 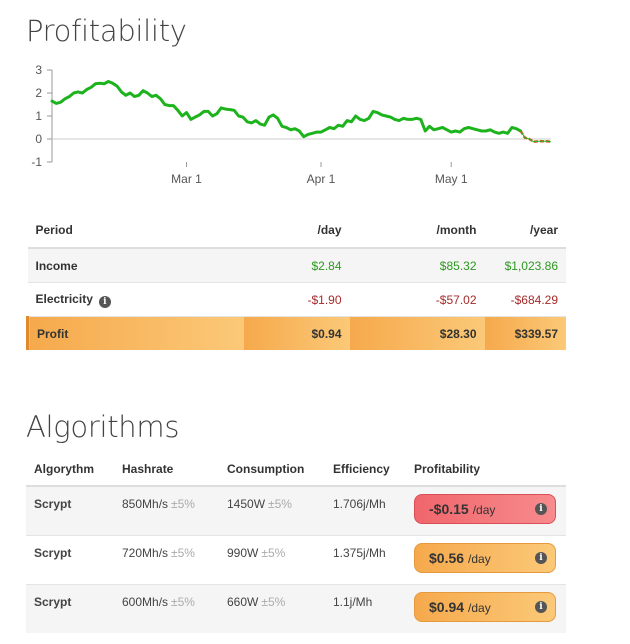 What do you see at coordinates (145, 552) in the screenshot?
I see `hashrate-value: 720Mh/s` at bounding box center [145, 552].